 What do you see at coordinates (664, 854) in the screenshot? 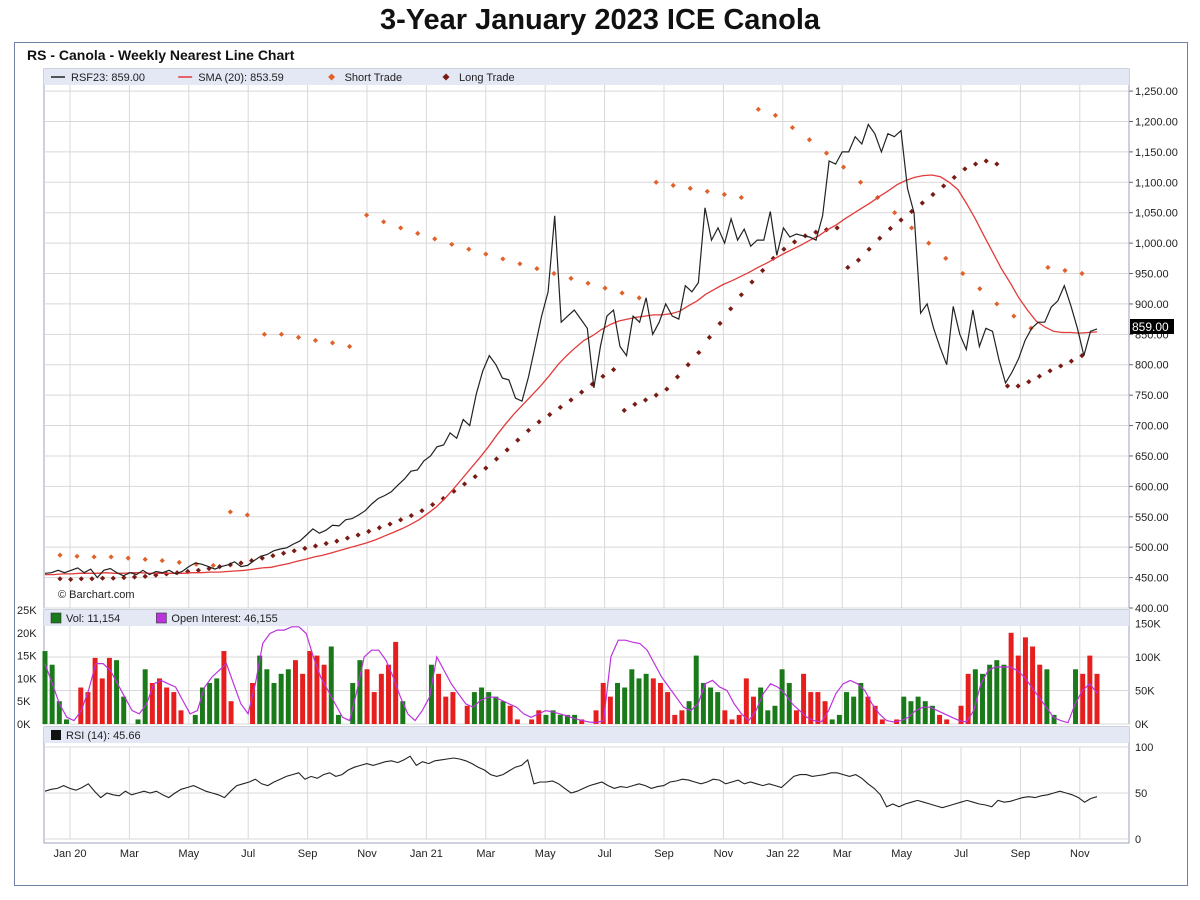
I see `x-tick-label: Sep` at bounding box center [664, 854].